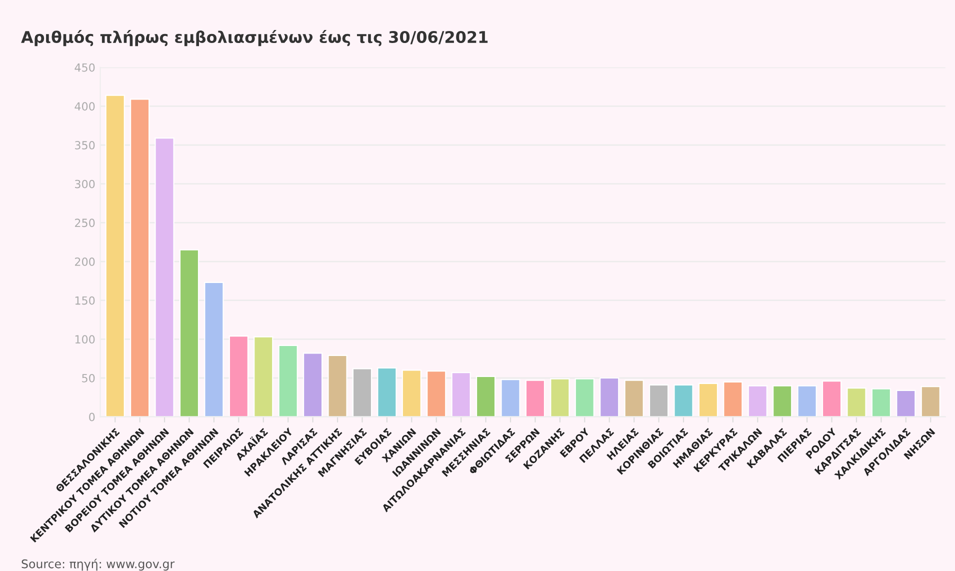 The width and height of the screenshot is (955, 571). Describe the element at coordinates (85, 223) in the screenshot. I see `y-tick-label: 250` at that location.